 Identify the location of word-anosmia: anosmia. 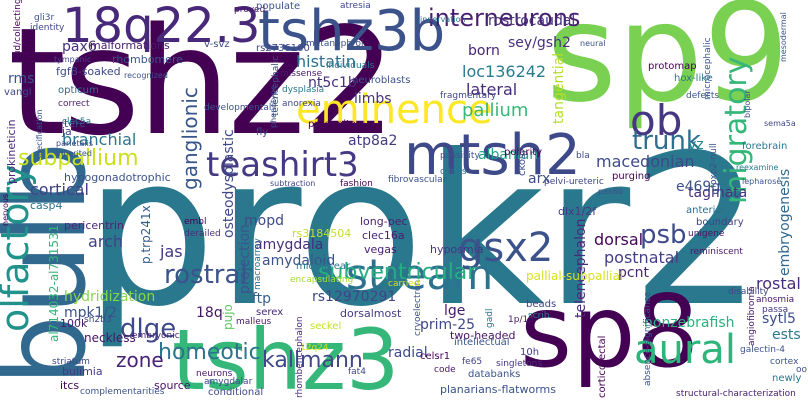
(775, 300).